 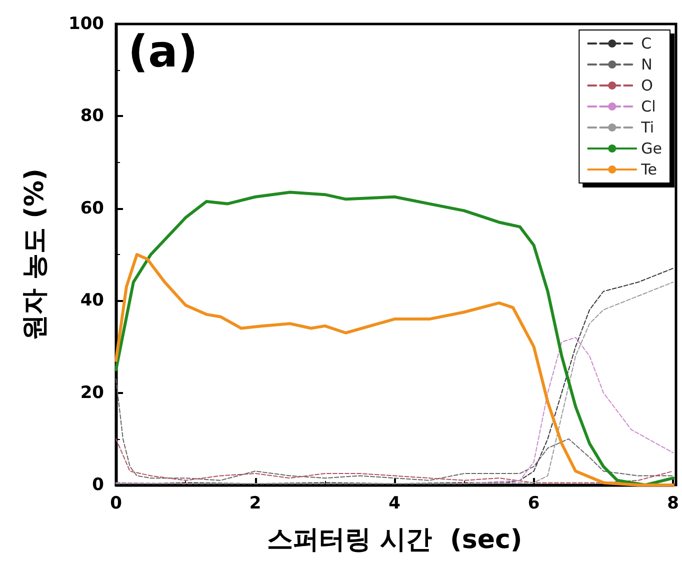 I want to click on x-tick-label: 2, so click(x=255, y=504).